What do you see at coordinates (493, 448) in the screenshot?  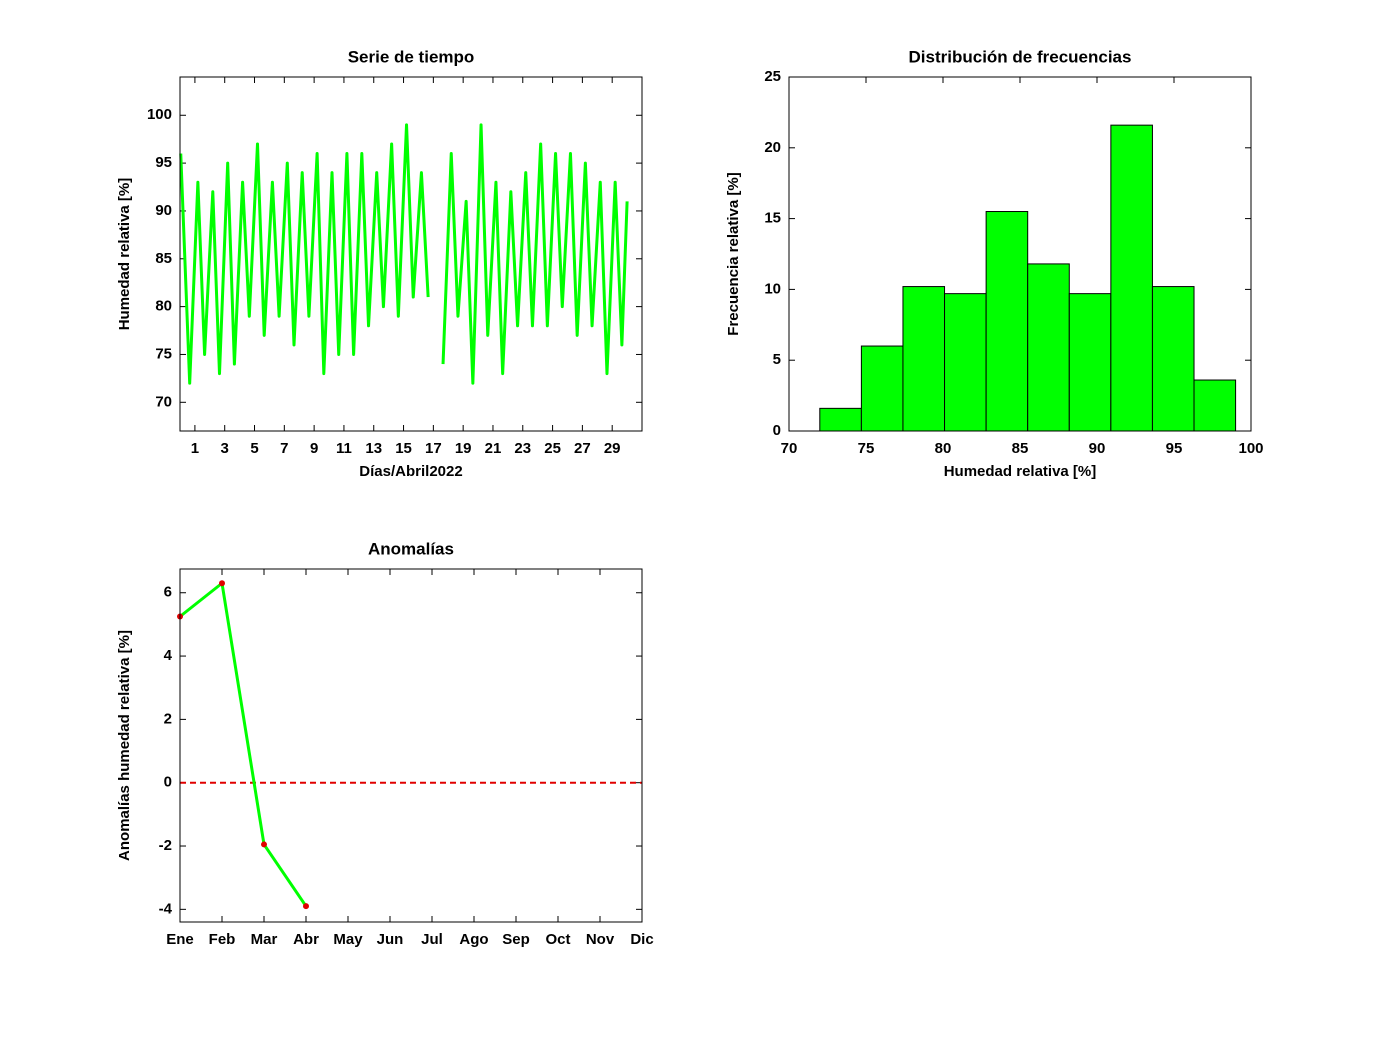 I see `x-tick-label: 21` at bounding box center [493, 448].